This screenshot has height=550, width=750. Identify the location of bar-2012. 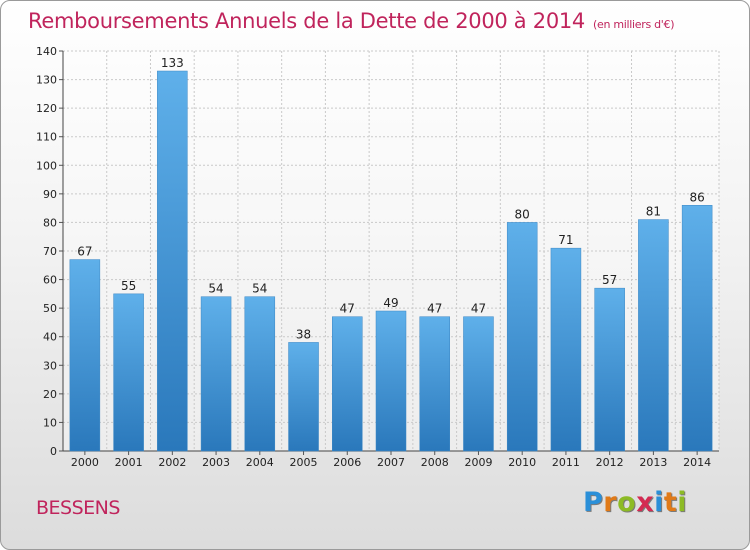
(609, 369).